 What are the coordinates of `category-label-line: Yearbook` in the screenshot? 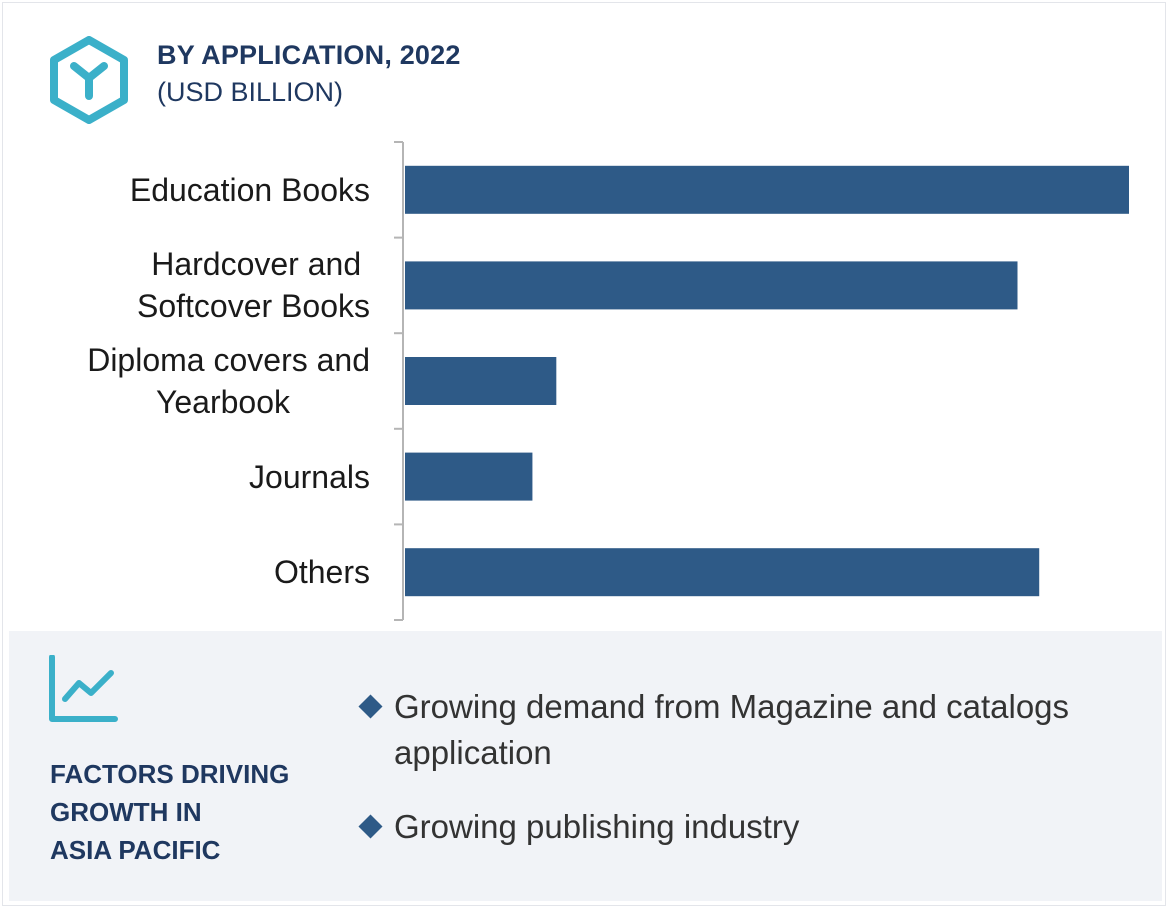 It's located at (222, 402).